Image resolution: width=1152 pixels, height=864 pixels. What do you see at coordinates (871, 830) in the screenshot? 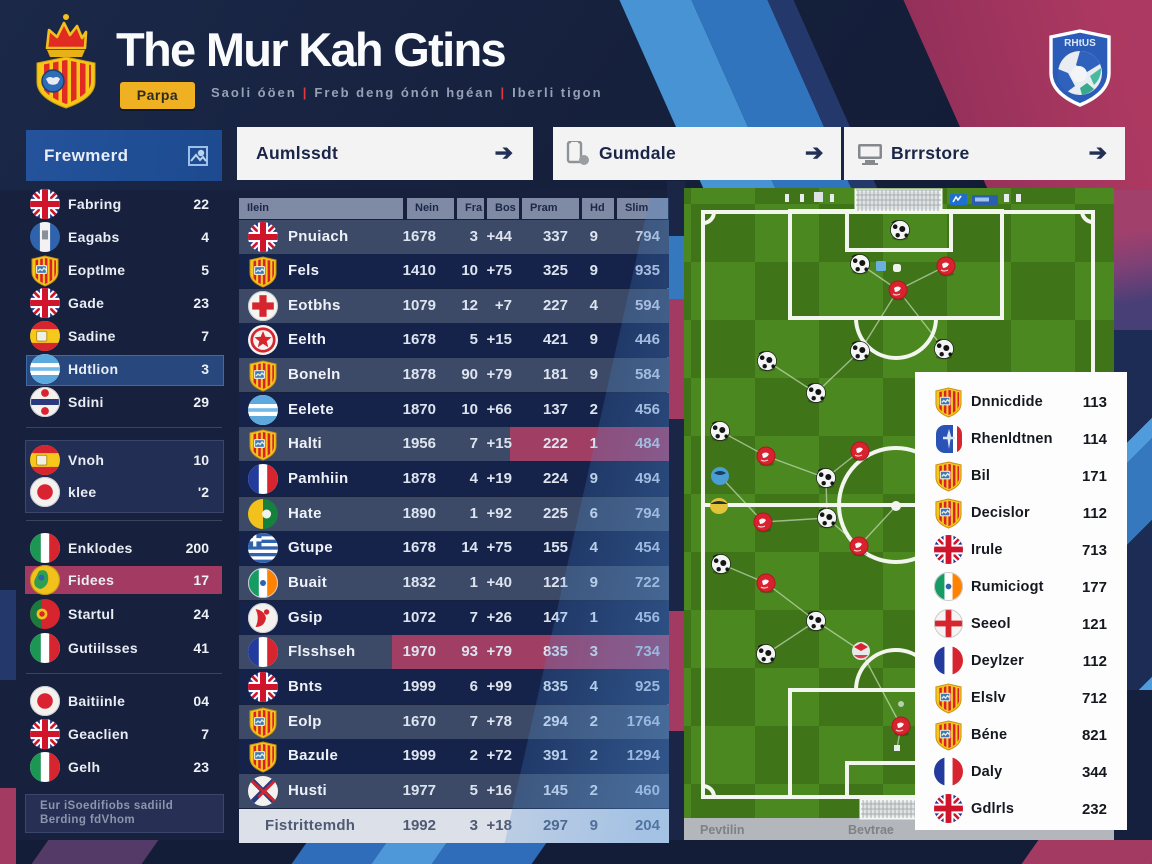
I see `svg-text: Bevtrae` at bounding box center [871, 830].